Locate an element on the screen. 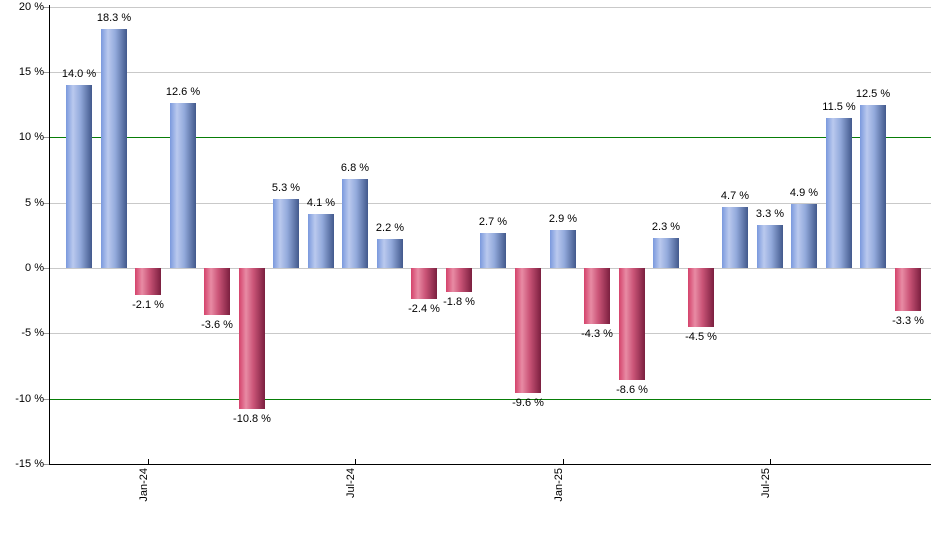 This screenshot has height=550, width=940. bar-value-label: 2.2 % is located at coordinates (390, 228).